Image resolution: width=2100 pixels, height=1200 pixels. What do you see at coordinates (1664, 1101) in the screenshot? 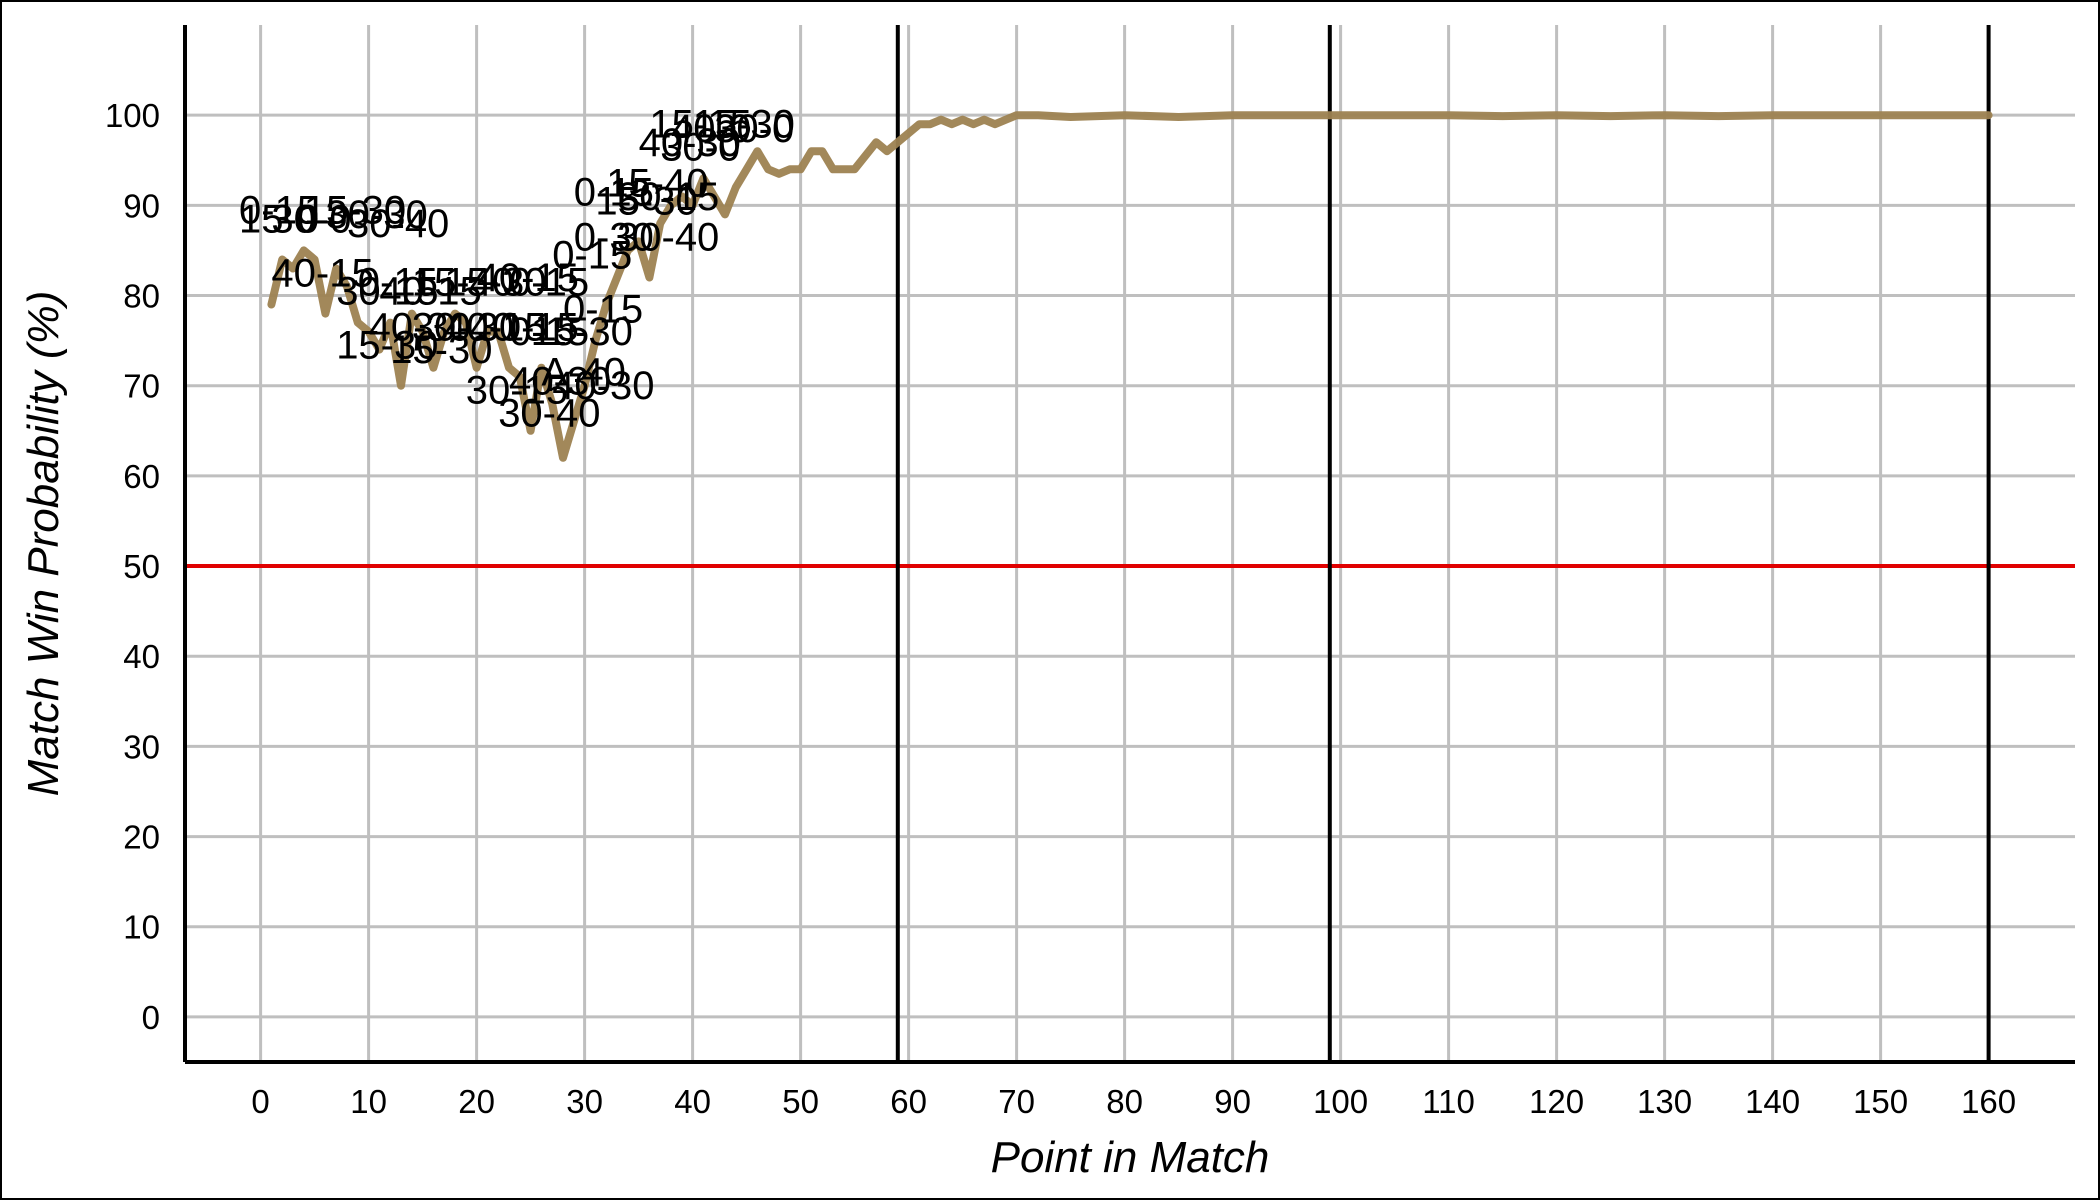
I see `x-tick-label: 130` at bounding box center [1664, 1101].